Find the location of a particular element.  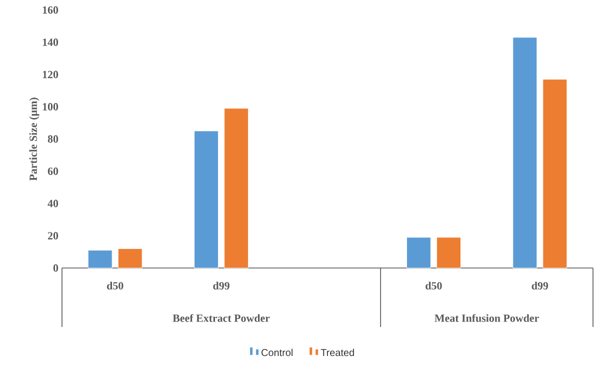

y-tick-label: 160 is located at coordinates (50, 10).